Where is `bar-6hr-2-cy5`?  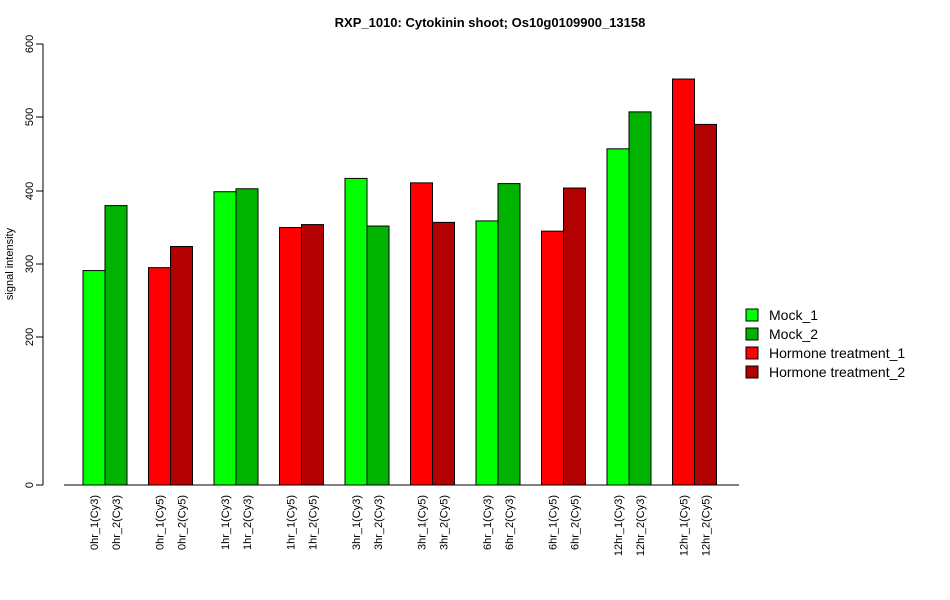
bar-6hr-2-cy5 is located at coordinates (574, 336).